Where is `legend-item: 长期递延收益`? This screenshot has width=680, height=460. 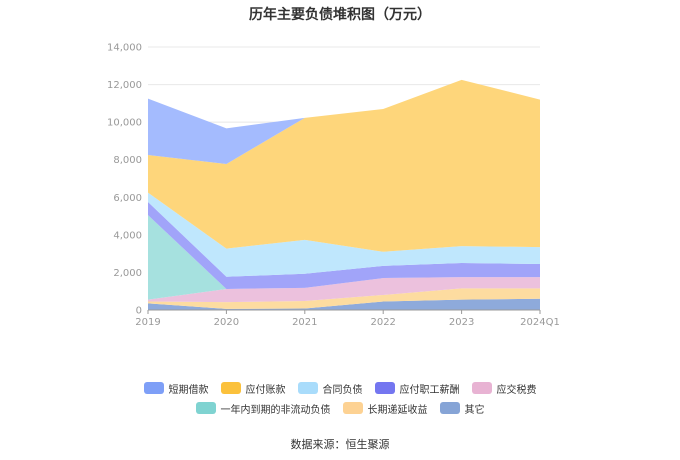 legend-item: 长期递延收益 is located at coordinates (385, 408).